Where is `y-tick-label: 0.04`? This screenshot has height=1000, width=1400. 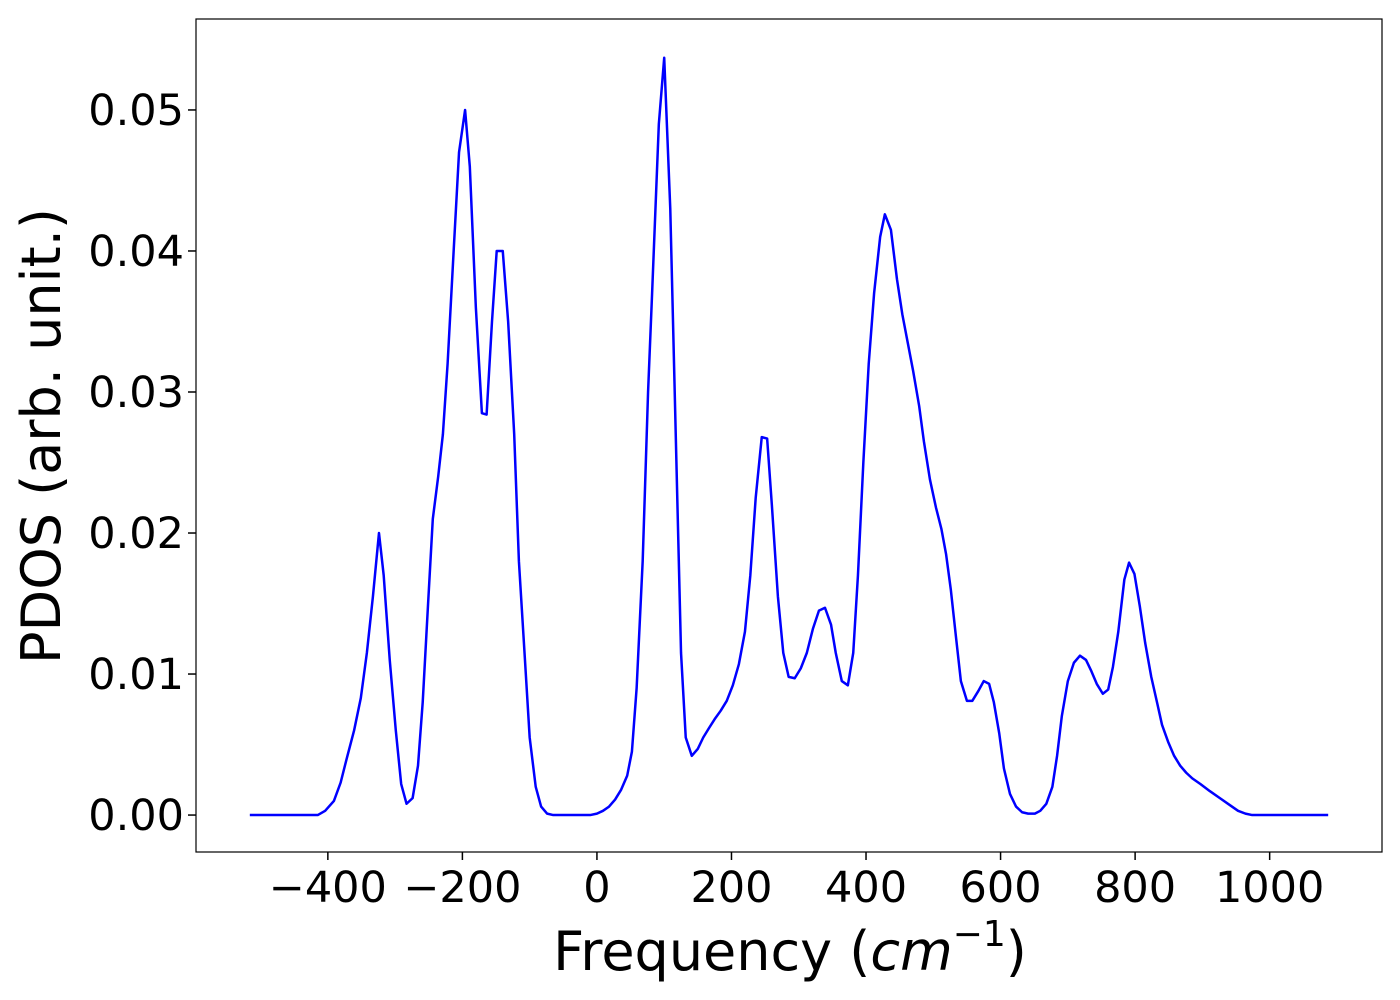
y-tick-label: 0.04 is located at coordinates (136, 252).